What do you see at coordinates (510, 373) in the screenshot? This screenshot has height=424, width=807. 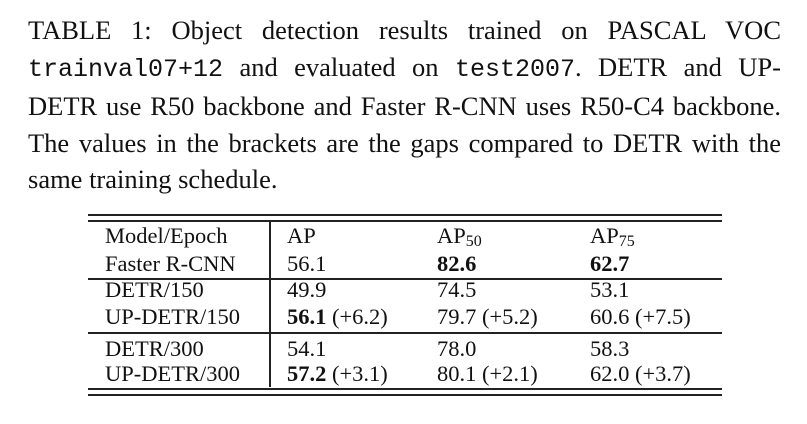 I see `gap-value: (+2.1)` at bounding box center [510, 373].